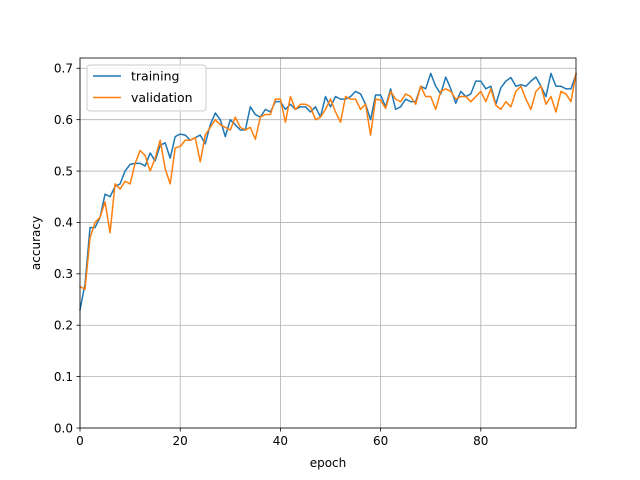  Describe the element at coordinates (280, 441) in the screenshot. I see `x-tick-label: 40` at that location.